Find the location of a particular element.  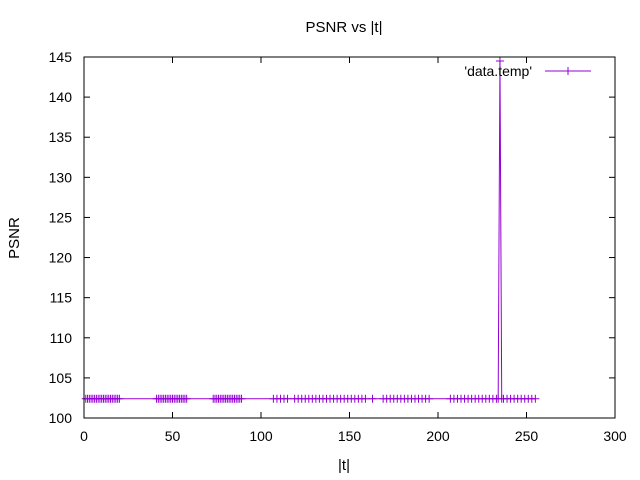

legend-marker is located at coordinates (568, 71).